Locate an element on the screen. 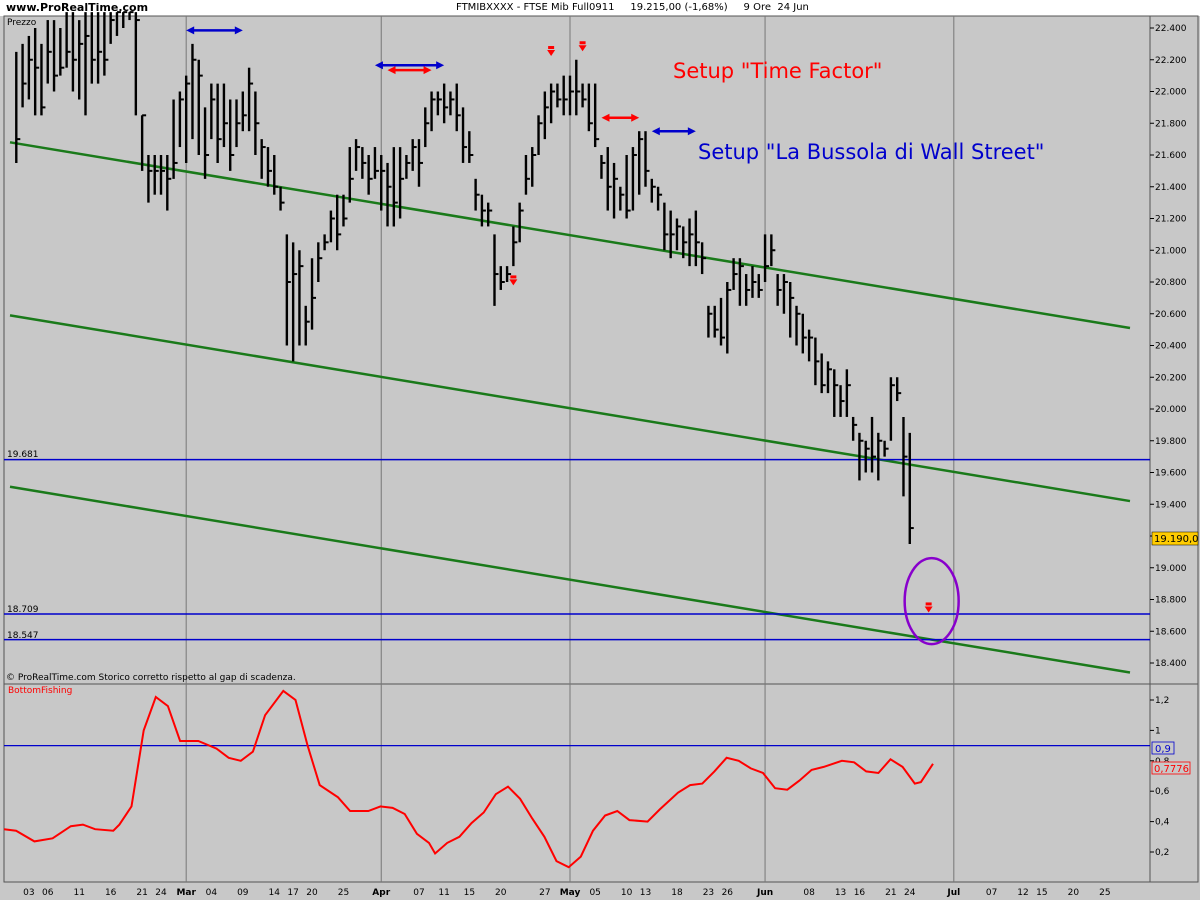  last-price-label: 19.190,0 is located at coordinates (1176, 539).